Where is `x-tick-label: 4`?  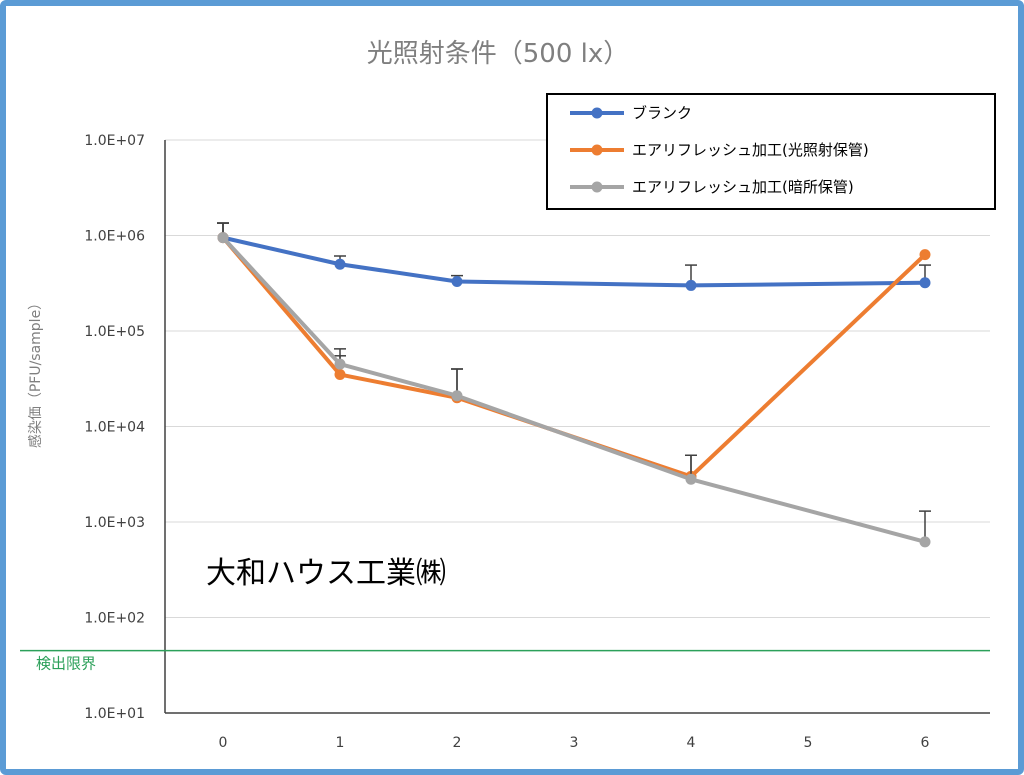 x-tick-label: 4 is located at coordinates (691, 743).